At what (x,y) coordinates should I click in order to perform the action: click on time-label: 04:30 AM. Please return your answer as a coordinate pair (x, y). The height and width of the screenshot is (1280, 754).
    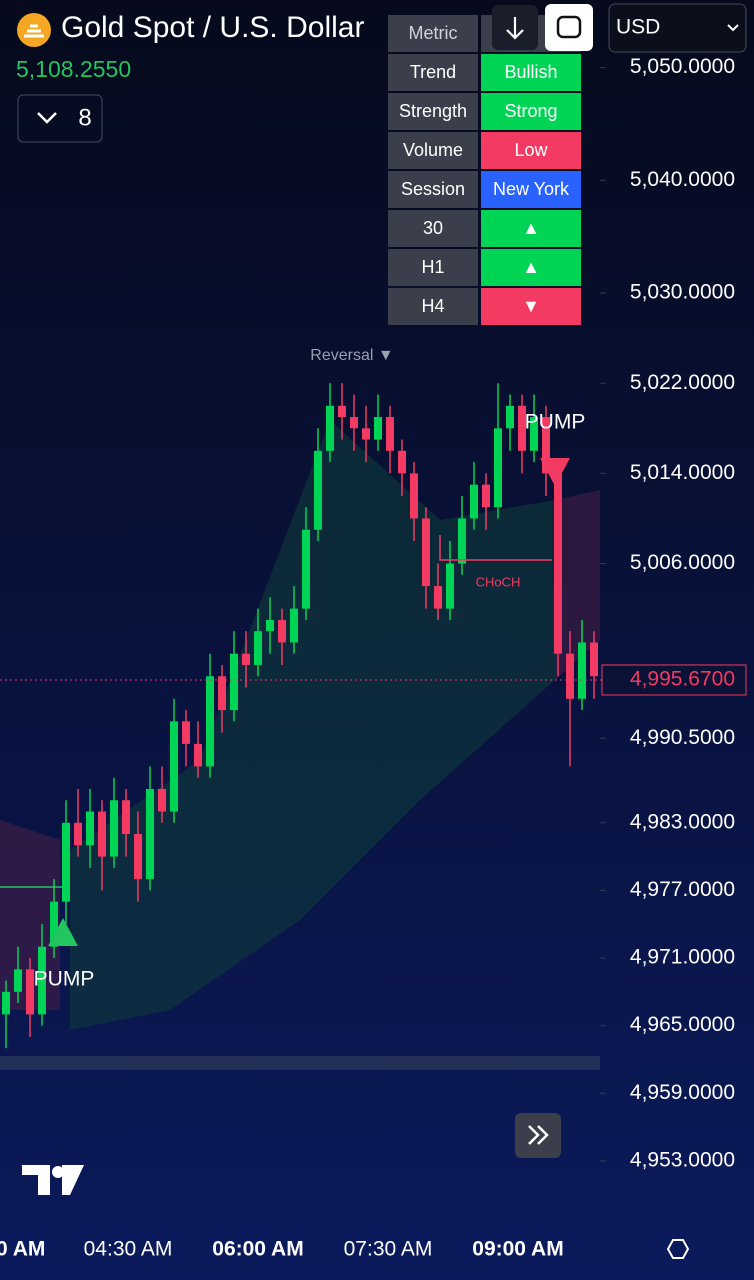
    Looking at the image, I should click on (128, 1249).